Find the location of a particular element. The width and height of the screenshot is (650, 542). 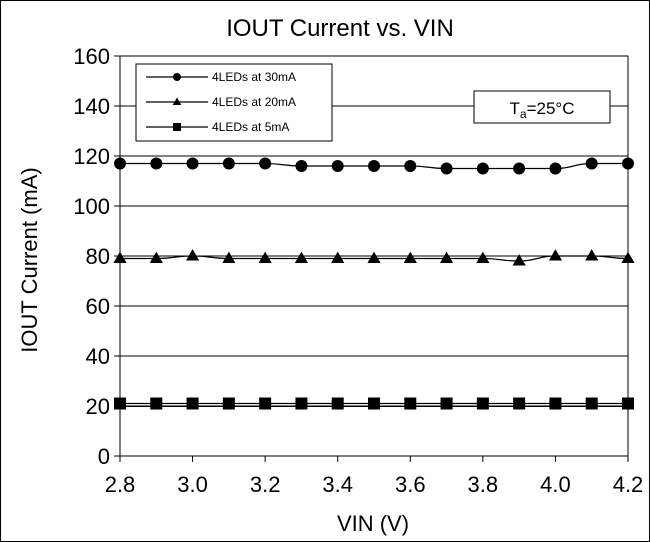

legend-label: 4LEDs at 20mA is located at coordinates (254, 102).